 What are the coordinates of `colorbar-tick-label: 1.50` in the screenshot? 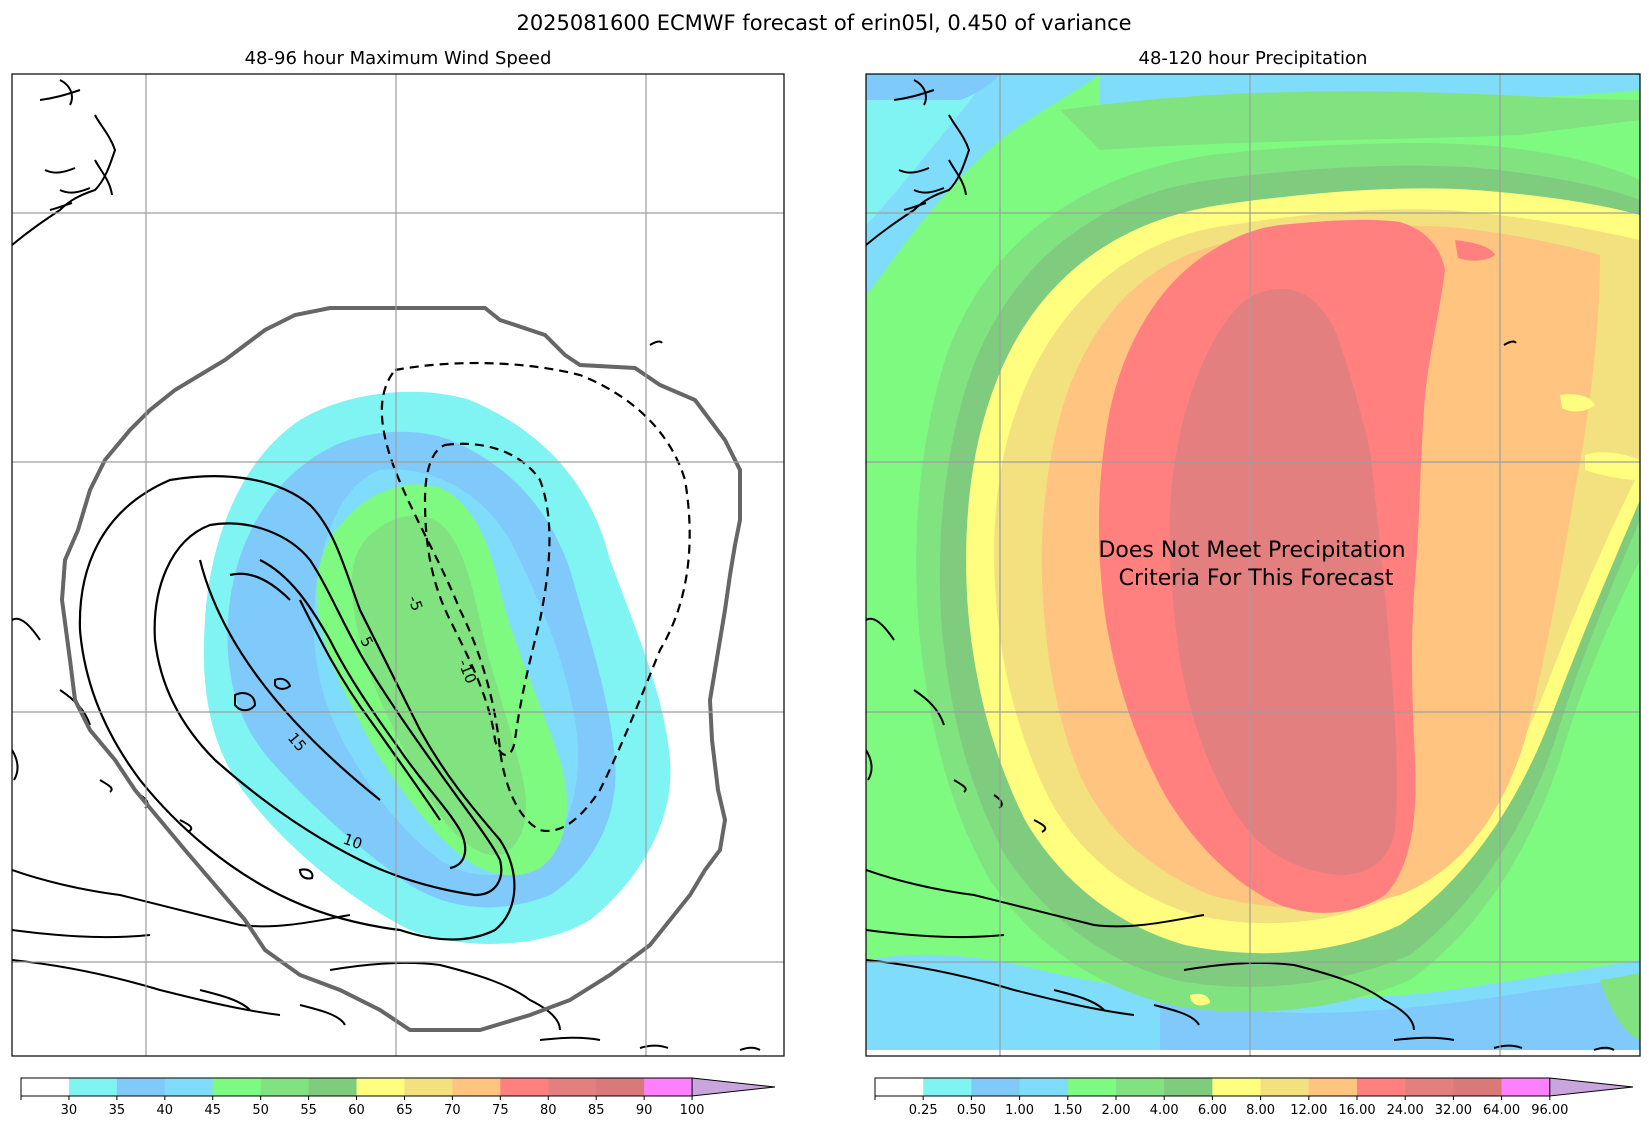 It's located at (1067, 1110).